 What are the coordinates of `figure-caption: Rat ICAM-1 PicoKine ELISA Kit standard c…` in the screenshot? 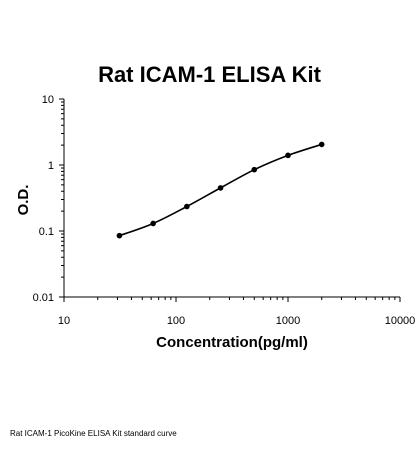 It's located at (93, 433).